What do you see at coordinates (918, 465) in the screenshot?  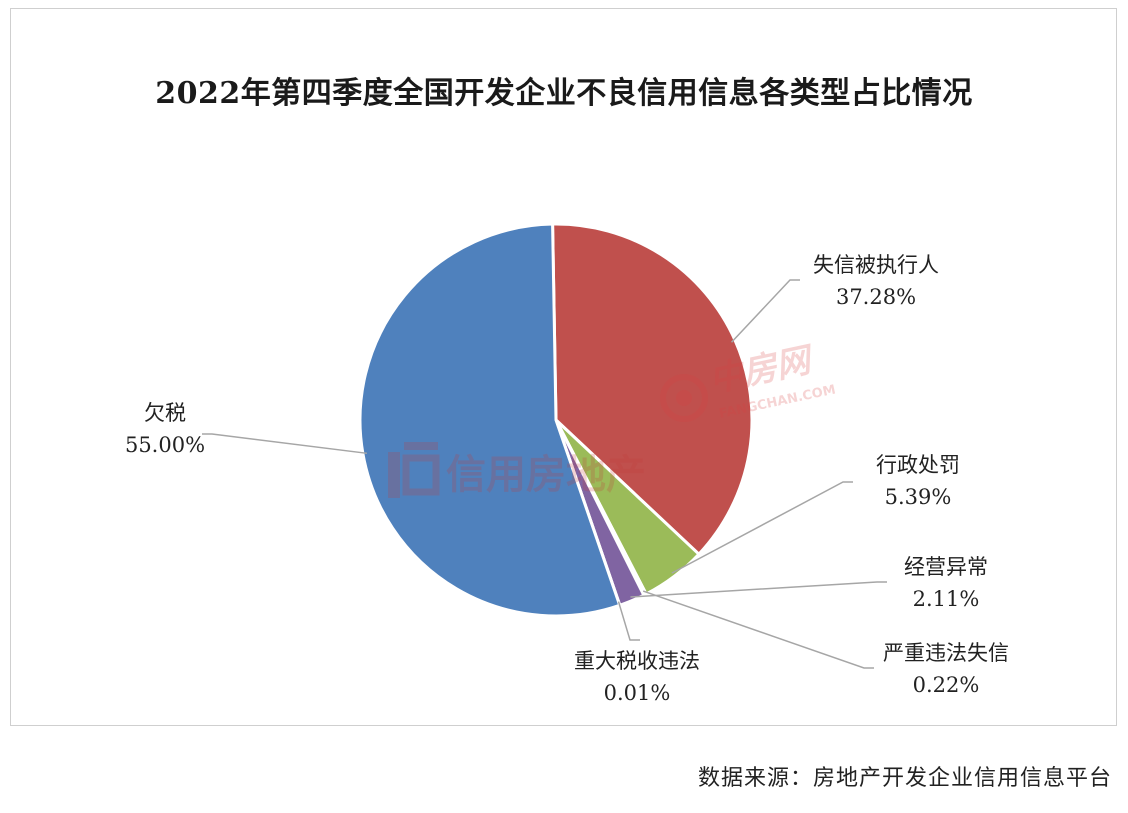 I see `slice-name-label-2: 行政处罚` at bounding box center [918, 465].